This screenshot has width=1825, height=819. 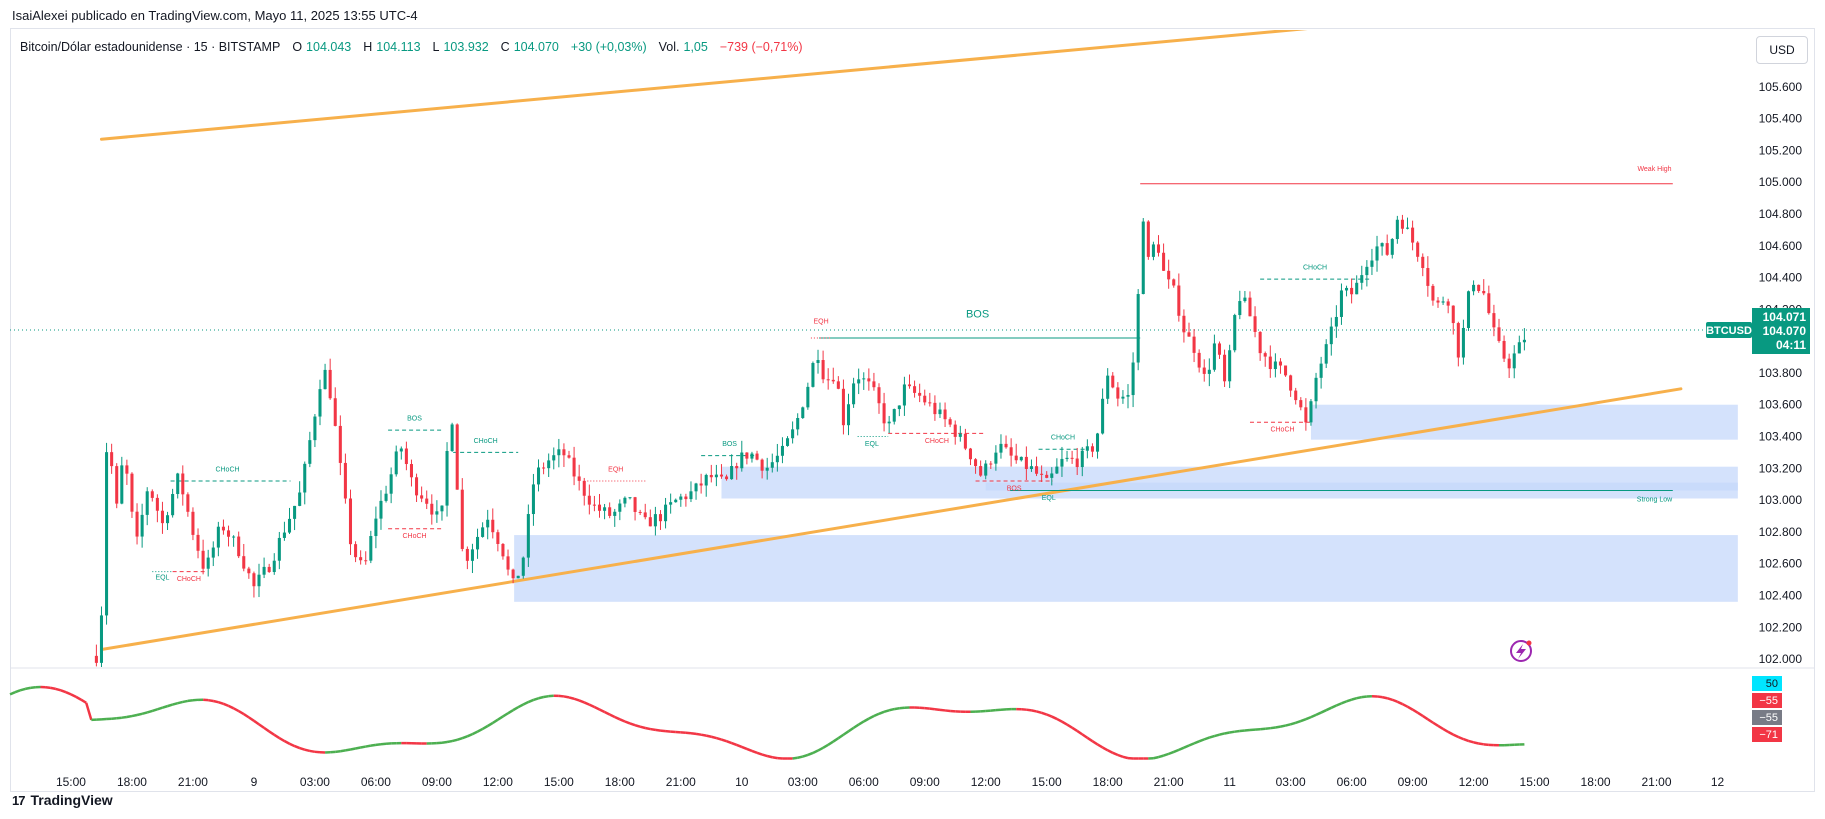 I want to click on time-axis-label: 18:00, so click(x=620, y=782).